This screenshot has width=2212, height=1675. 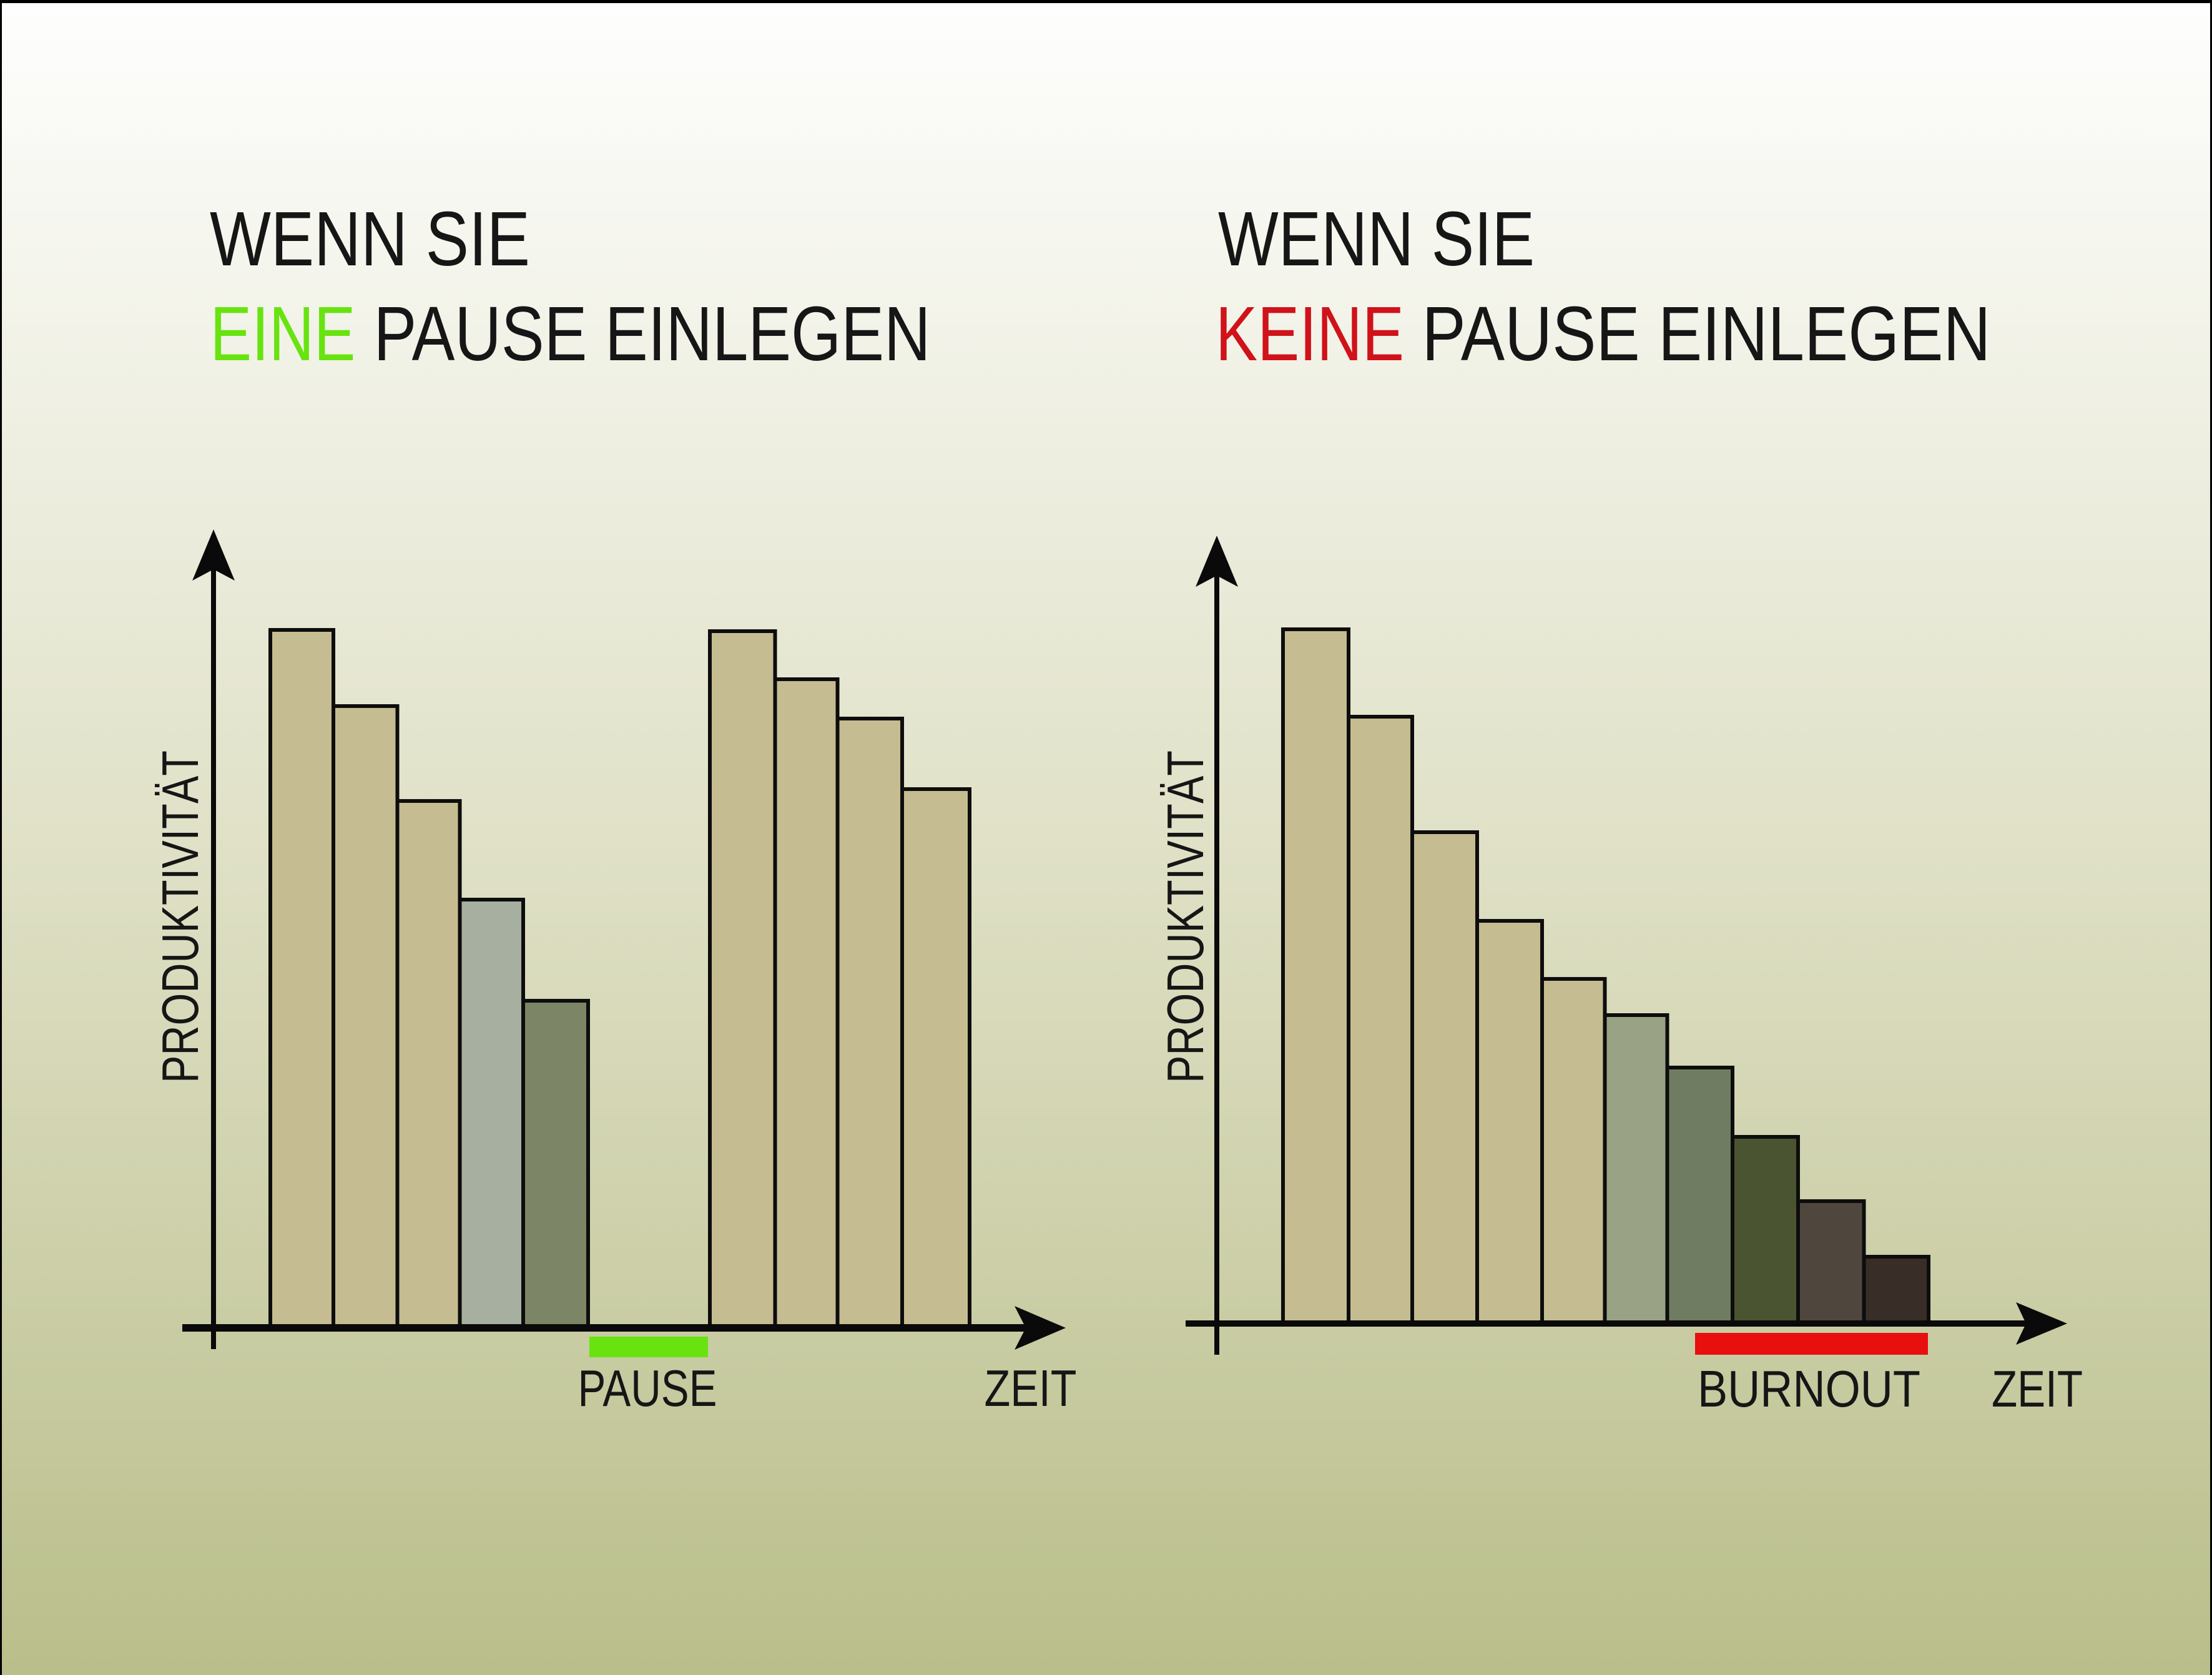 What do you see at coordinates (1809, 1389) in the screenshot?
I see `svg-text: BURNOUT` at bounding box center [1809, 1389].